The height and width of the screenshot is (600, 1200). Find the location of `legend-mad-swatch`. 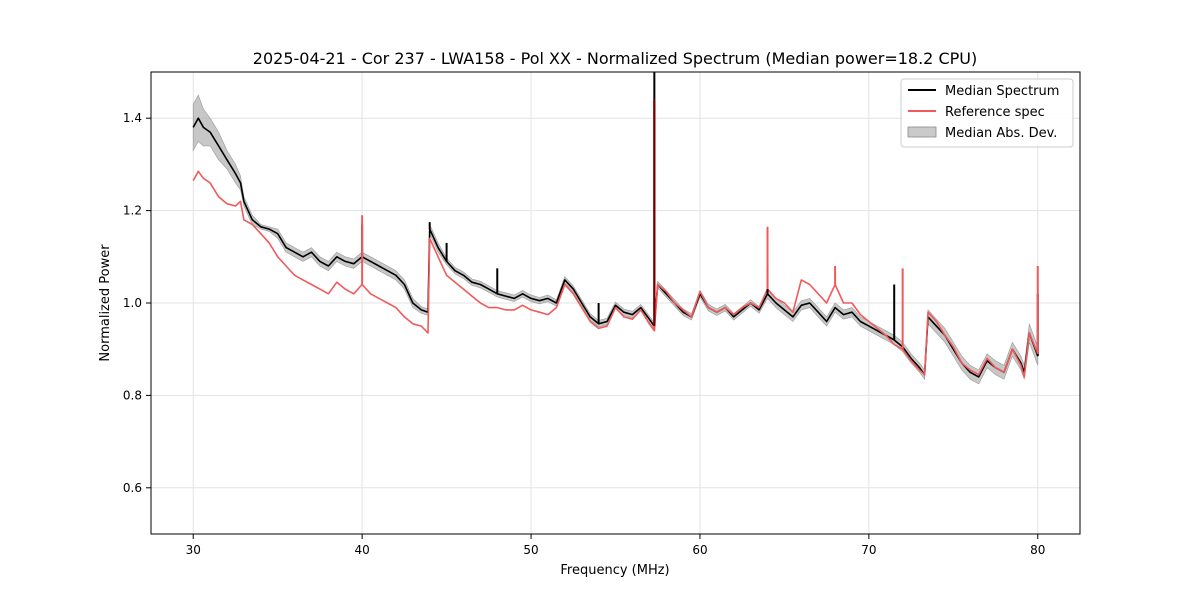

legend-mad-swatch is located at coordinates (922, 132).